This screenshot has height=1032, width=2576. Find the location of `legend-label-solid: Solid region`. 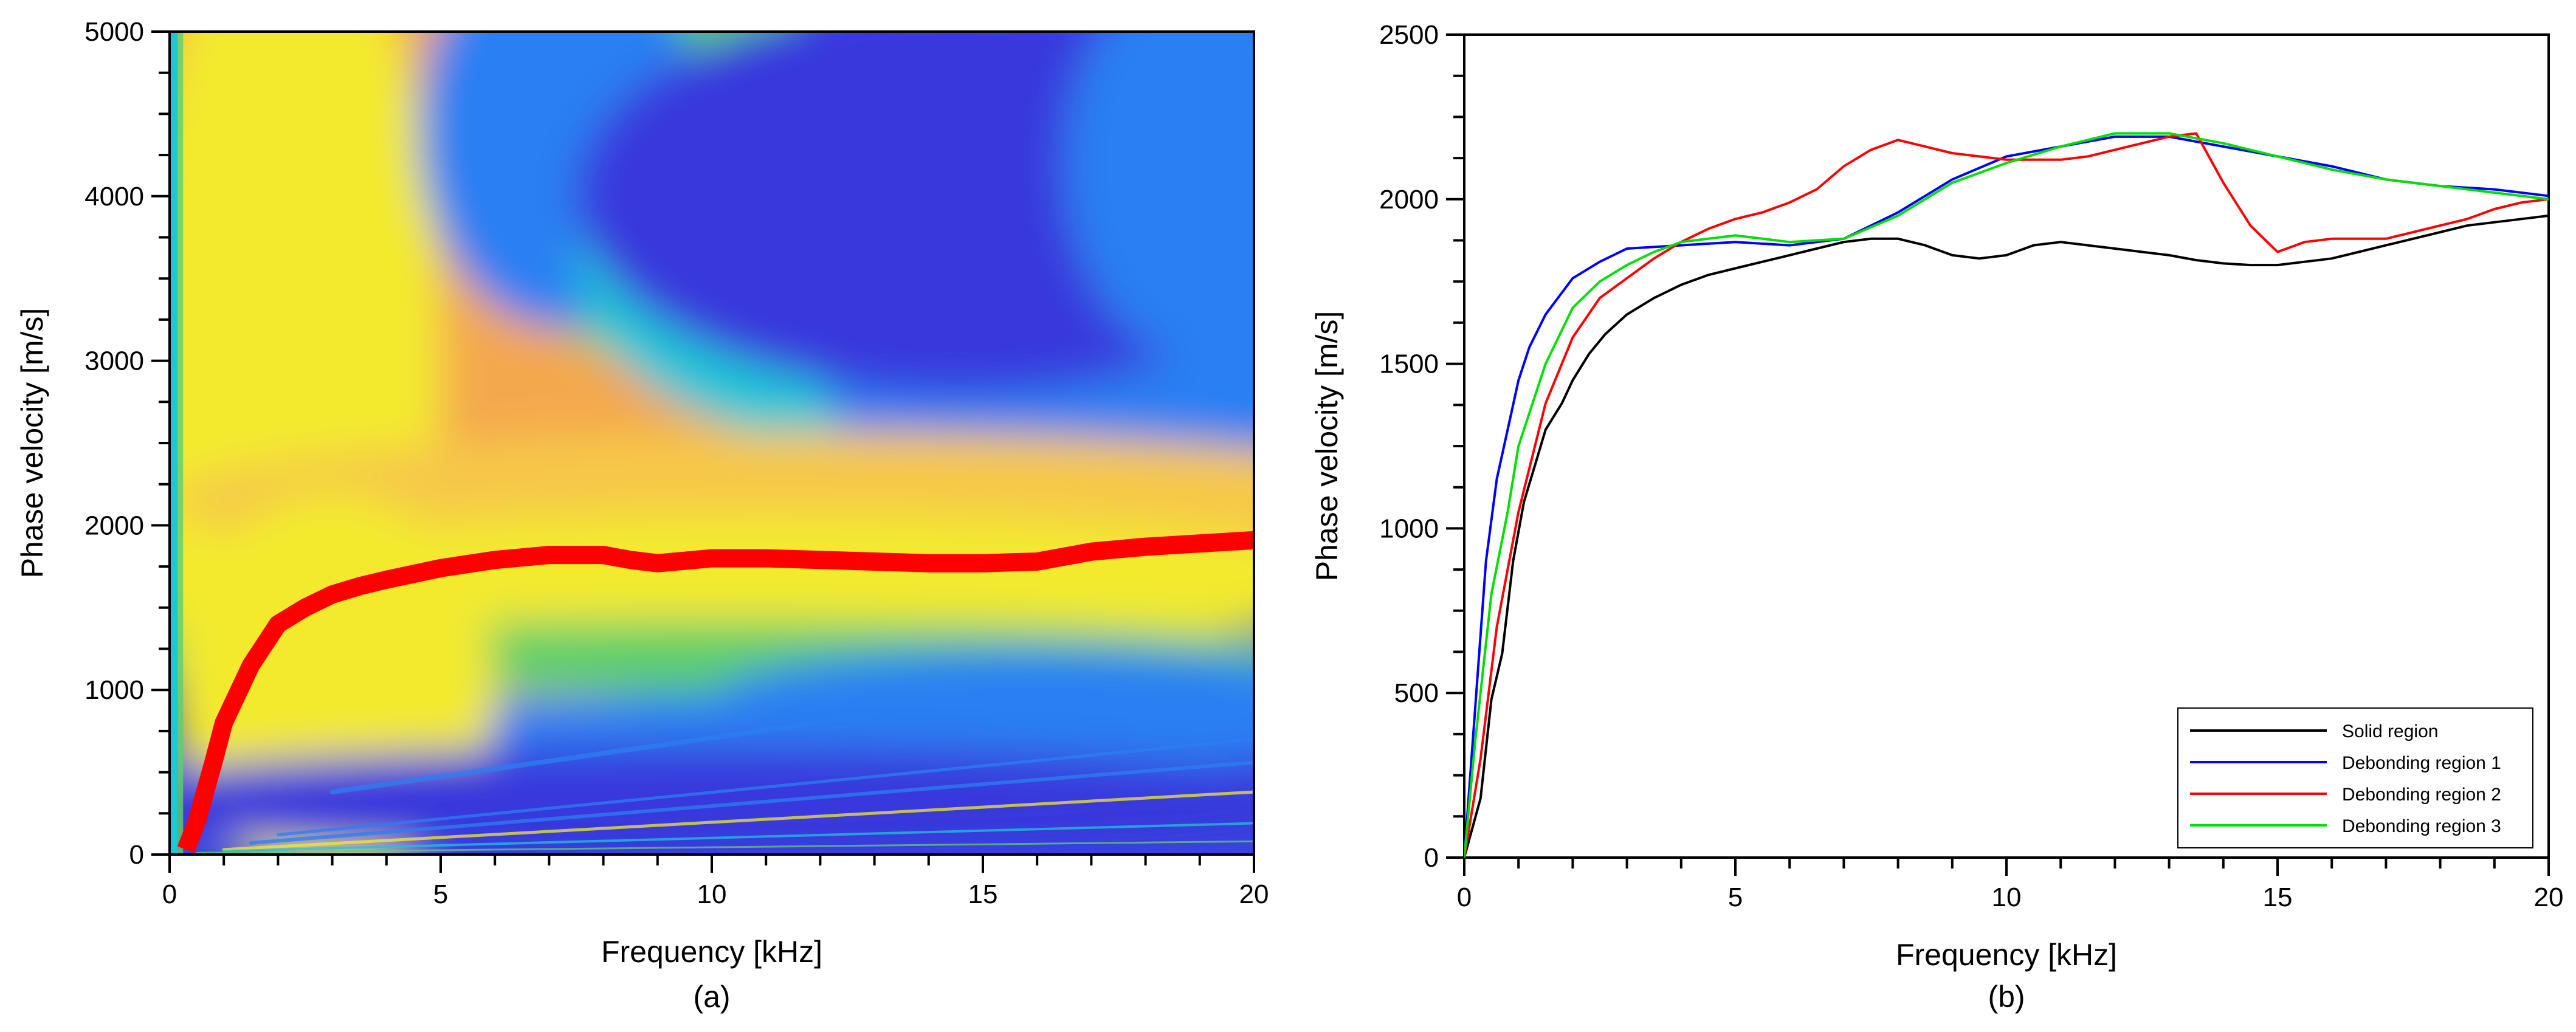

legend-label-solid: Solid region is located at coordinates (2390, 731).